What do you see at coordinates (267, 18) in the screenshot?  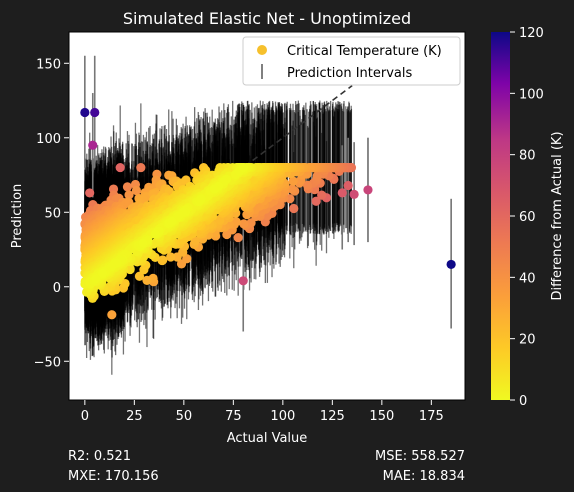 I see `chart-title: Simulated Elastic Net - Unoptimized` at bounding box center [267, 18].